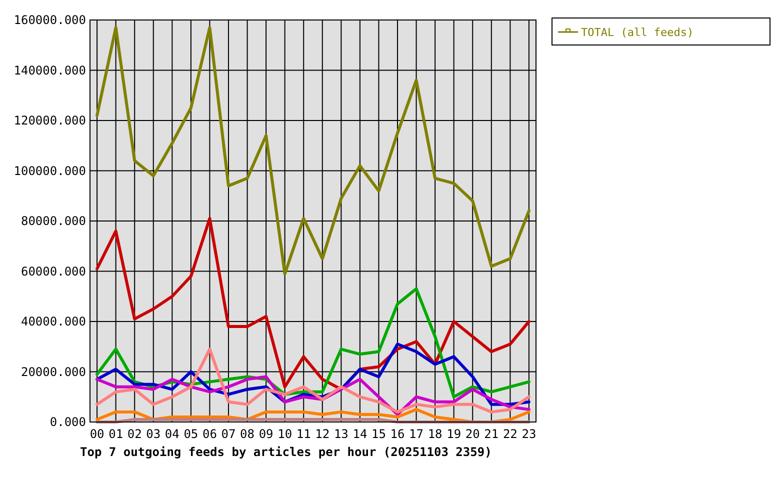 The width and height of the screenshot is (780, 480). Describe the element at coordinates (53, 271) in the screenshot. I see `y-tick-label: 60000.000` at that location.